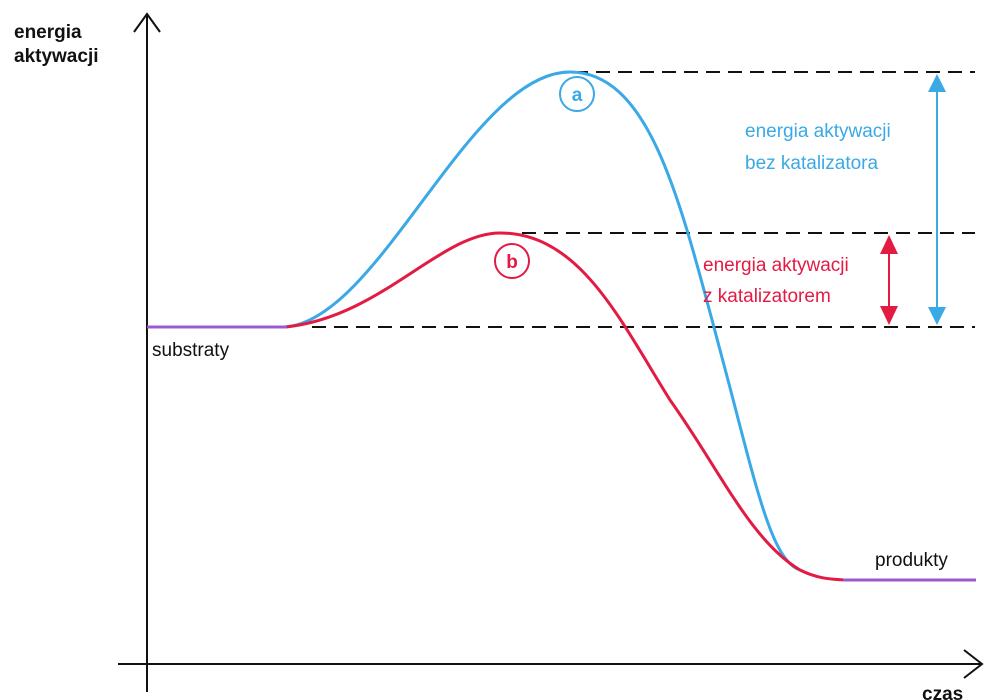 The image size is (1000, 700). Describe the element at coordinates (937, 316) in the screenshot. I see `uncatalyzed-arrowhead-bottom` at that location.